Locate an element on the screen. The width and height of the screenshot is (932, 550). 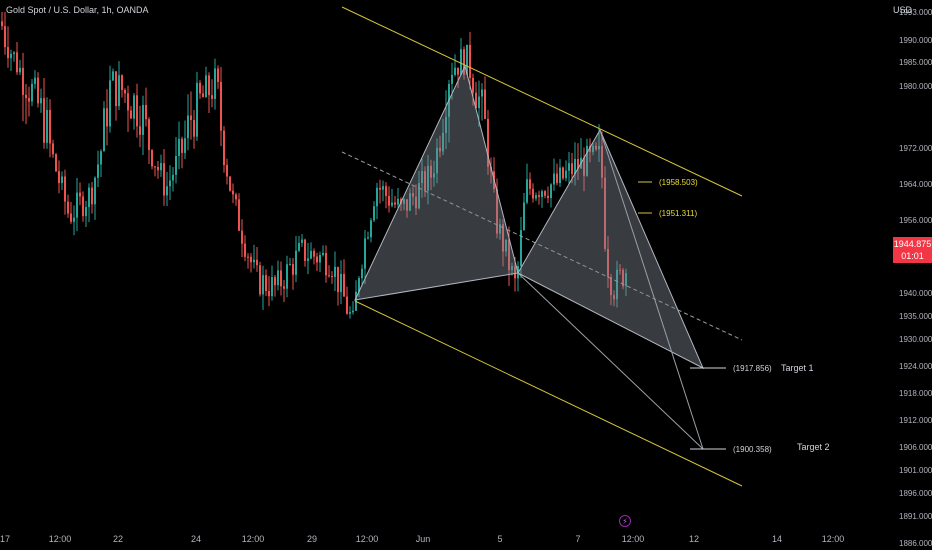
time-tick-label: 5 is located at coordinates (499, 539).